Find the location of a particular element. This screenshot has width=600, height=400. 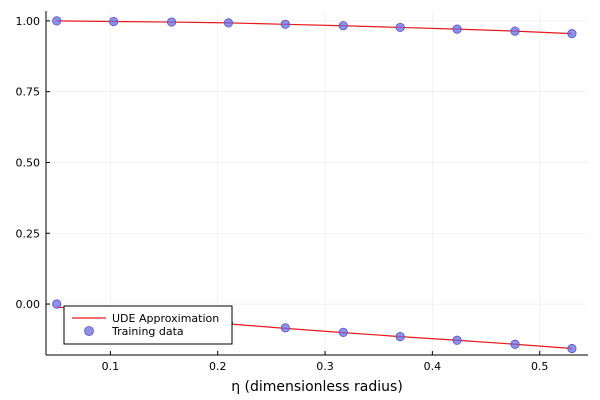

legend-box is located at coordinates (148, 325).